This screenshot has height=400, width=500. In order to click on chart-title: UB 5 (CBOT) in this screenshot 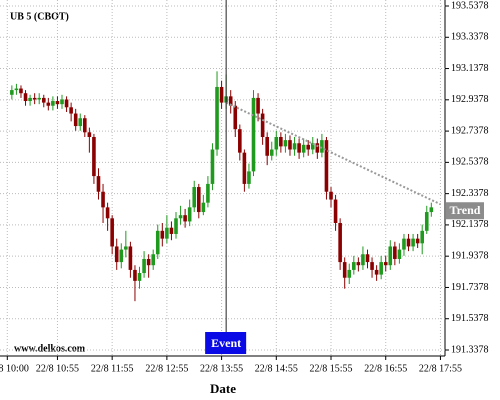, I will do `click(39, 16)`.